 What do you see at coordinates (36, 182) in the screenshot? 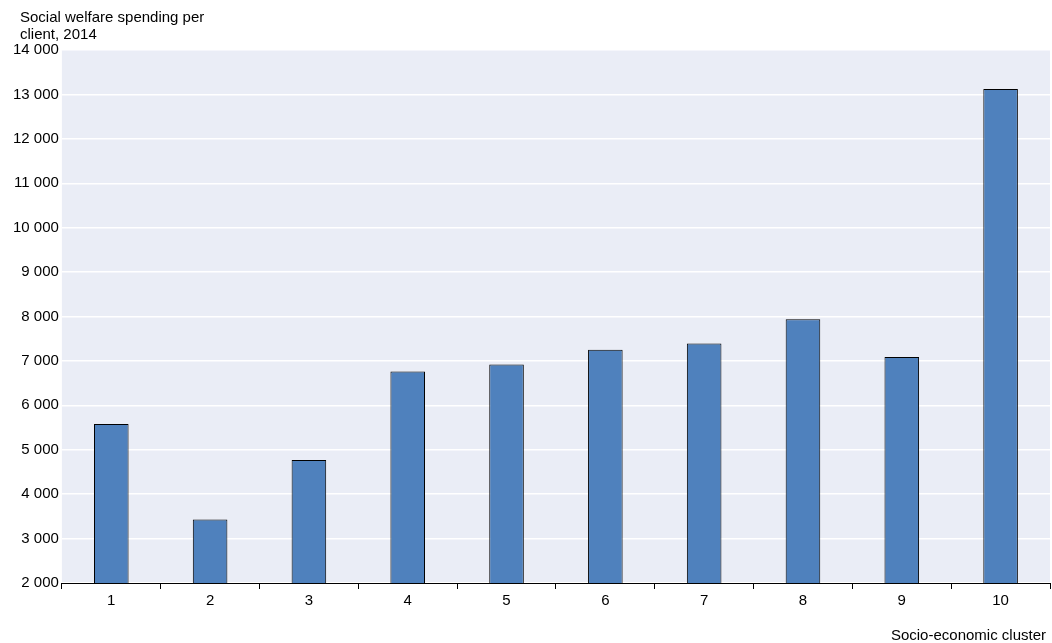
I see `y-tick-label: 11 000` at bounding box center [36, 182].